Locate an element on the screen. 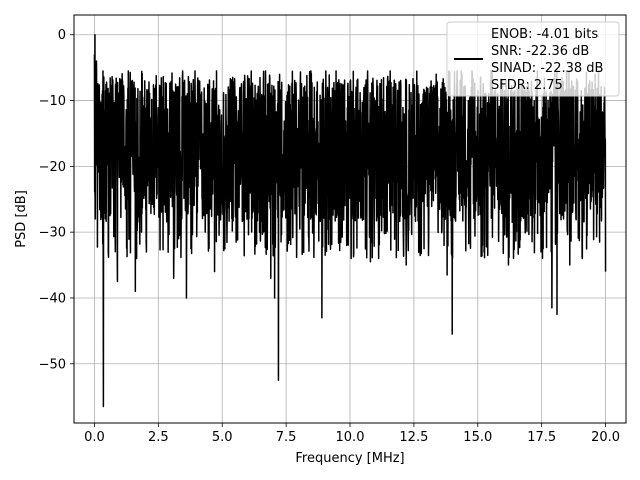 The image size is (640, 480). x-tick-label: 15.0 is located at coordinates (477, 437).